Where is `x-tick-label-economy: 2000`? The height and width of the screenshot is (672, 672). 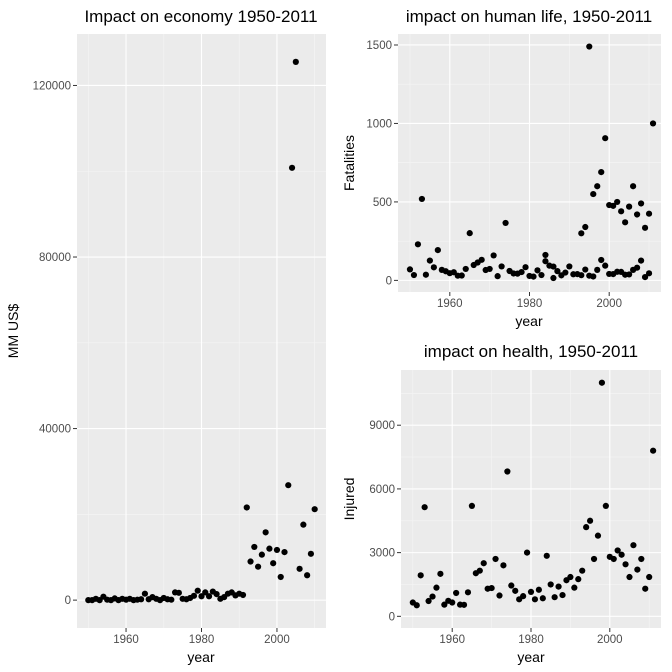 x-tick-label-economy: 2000 is located at coordinates (277, 640).